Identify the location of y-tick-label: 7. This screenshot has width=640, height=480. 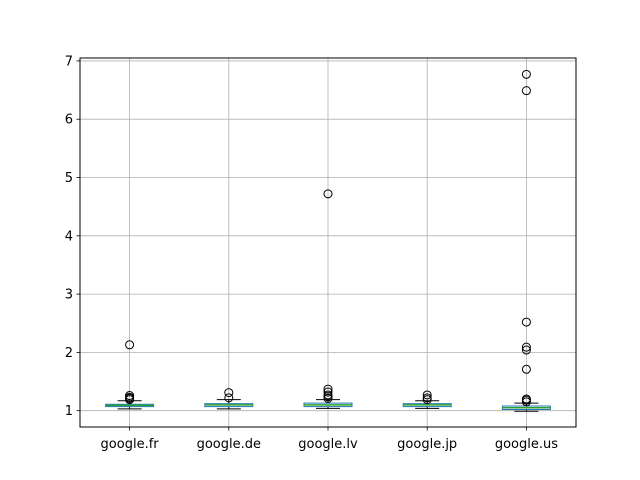
(69, 61).